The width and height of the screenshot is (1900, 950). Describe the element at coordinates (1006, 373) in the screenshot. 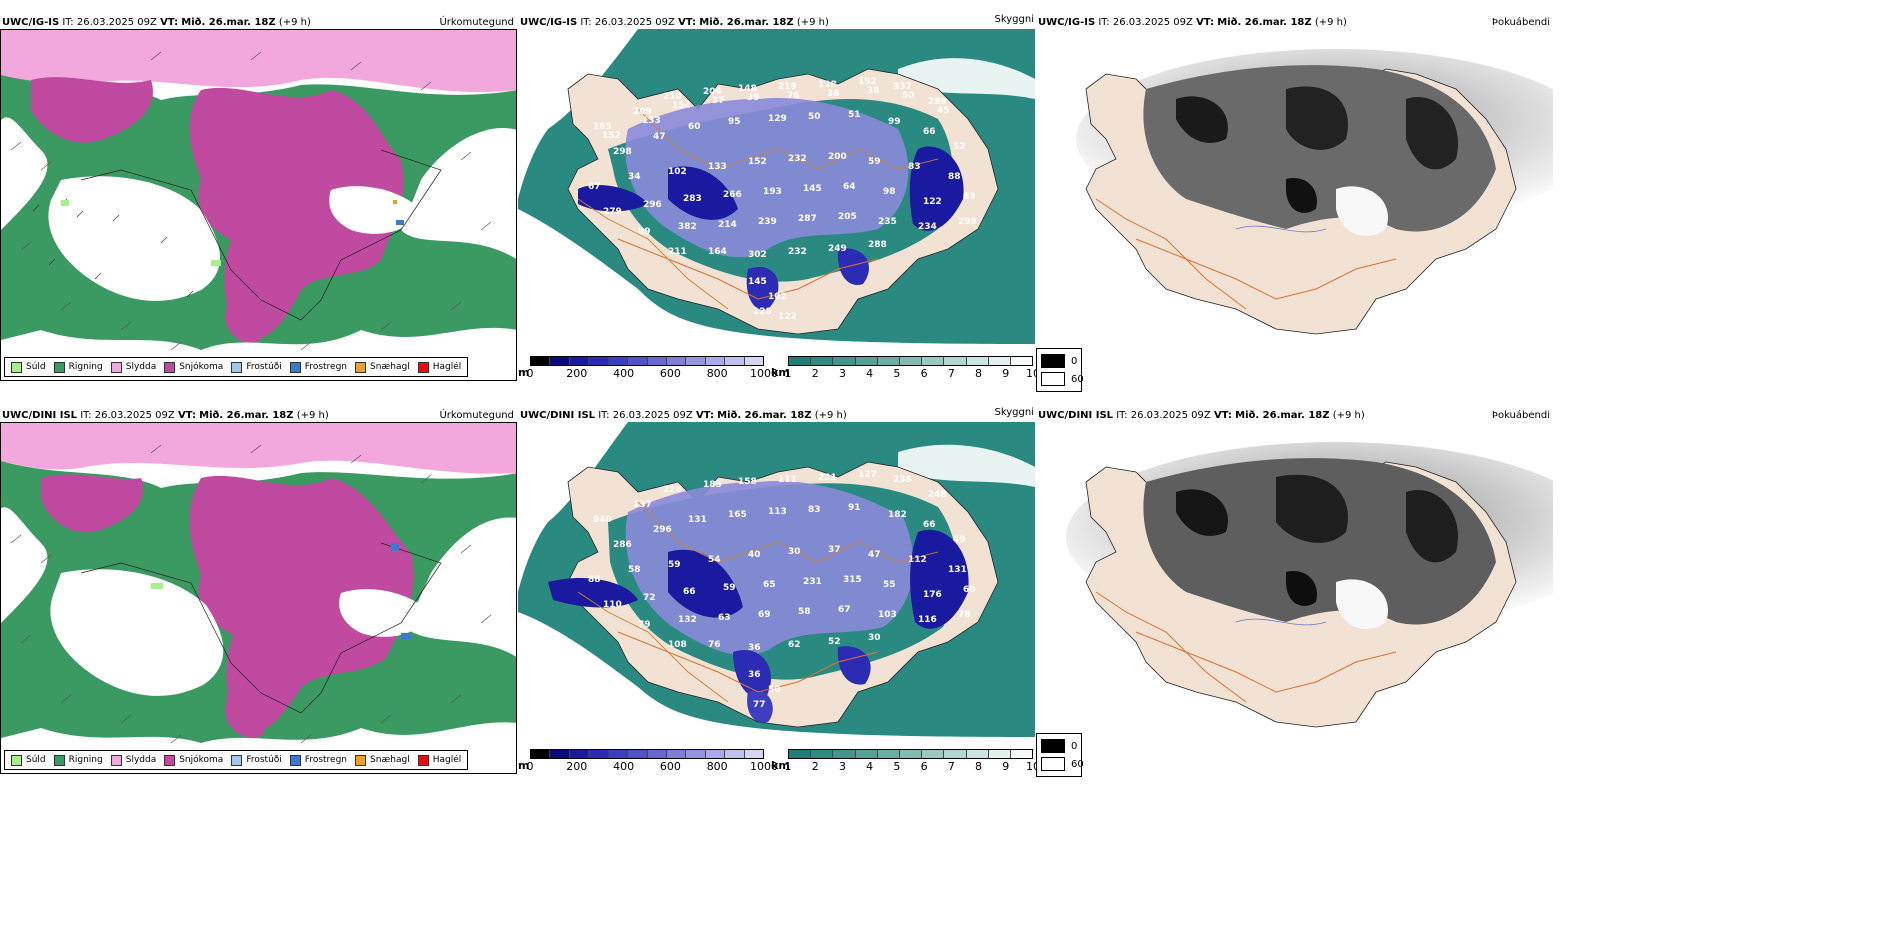

I see `colorbar-tick-label: 9` at that location.